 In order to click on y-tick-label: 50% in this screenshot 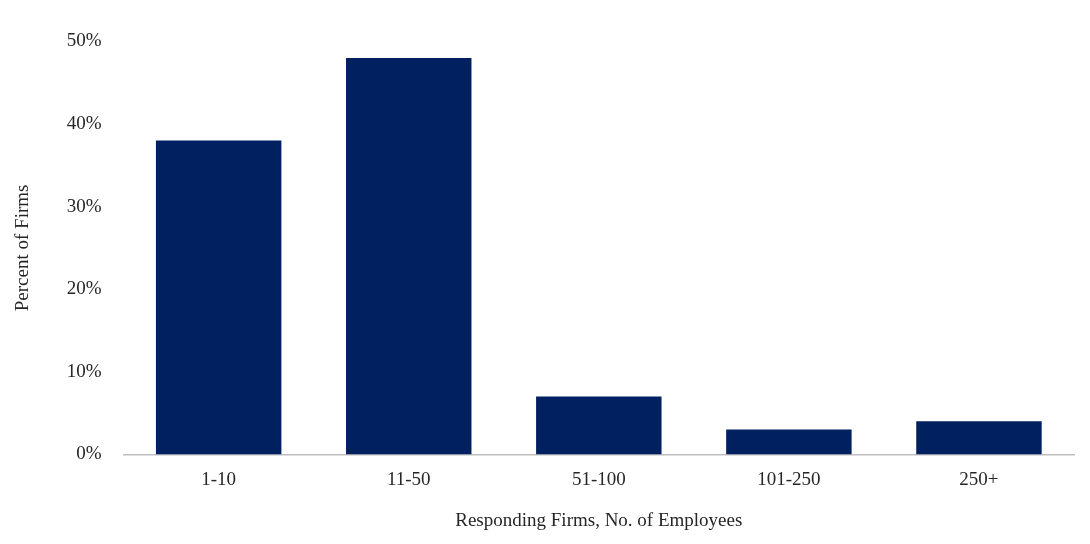, I will do `click(84, 40)`.